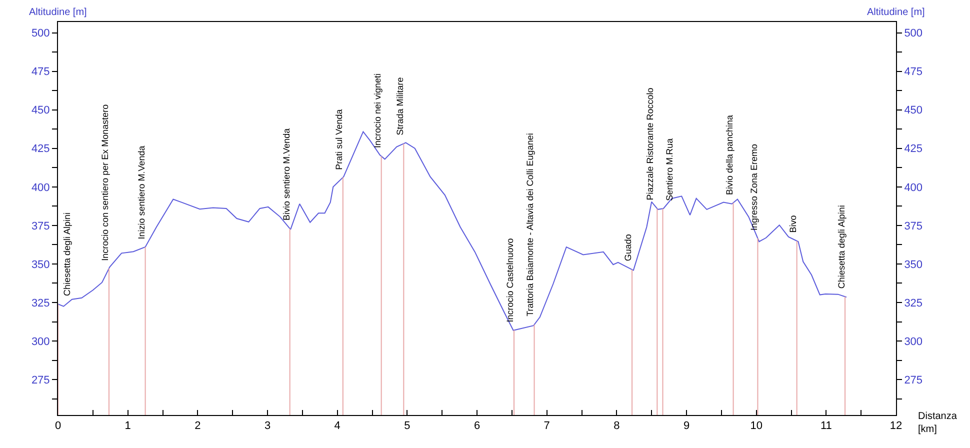  Describe the element at coordinates (127, 426) in the screenshot. I see `x-tick-label: 1` at that location.